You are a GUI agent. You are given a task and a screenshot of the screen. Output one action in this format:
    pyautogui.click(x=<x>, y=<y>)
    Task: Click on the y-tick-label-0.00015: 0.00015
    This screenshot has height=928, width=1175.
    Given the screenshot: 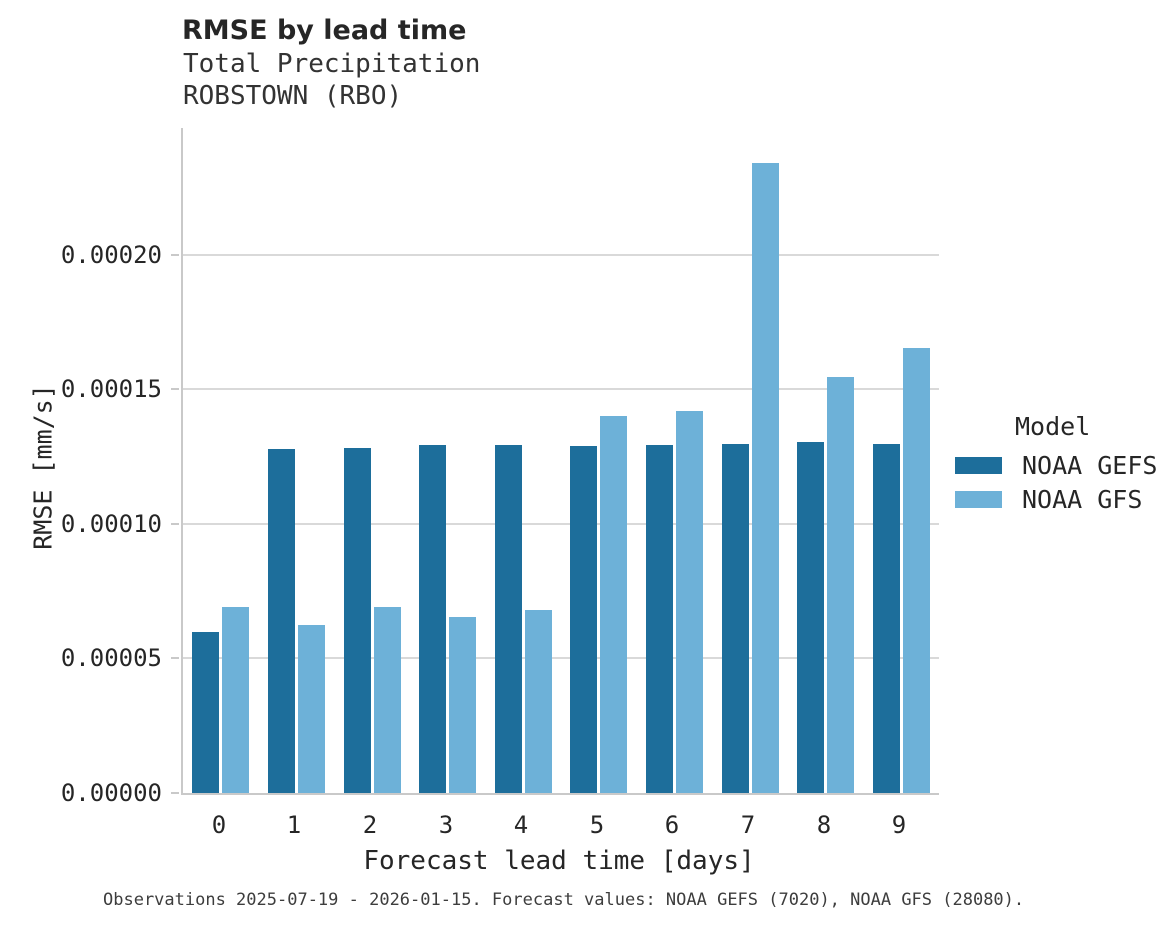 What is the action you would take?
    pyautogui.click(x=111, y=389)
    